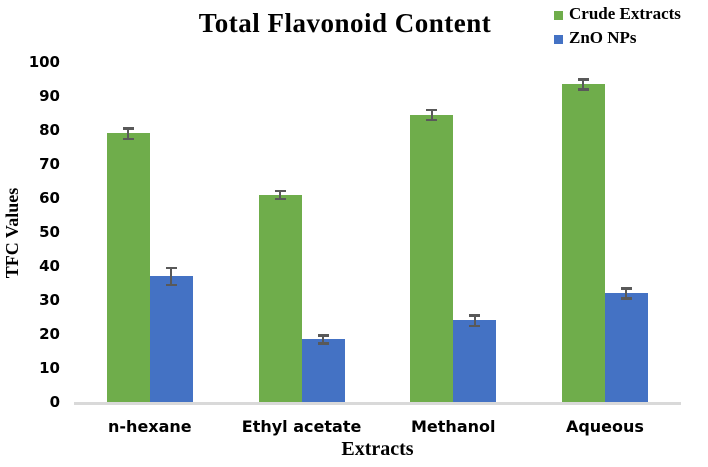  What do you see at coordinates (49, 300) in the screenshot?
I see `y-tick-label: 30` at bounding box center [49, 300].